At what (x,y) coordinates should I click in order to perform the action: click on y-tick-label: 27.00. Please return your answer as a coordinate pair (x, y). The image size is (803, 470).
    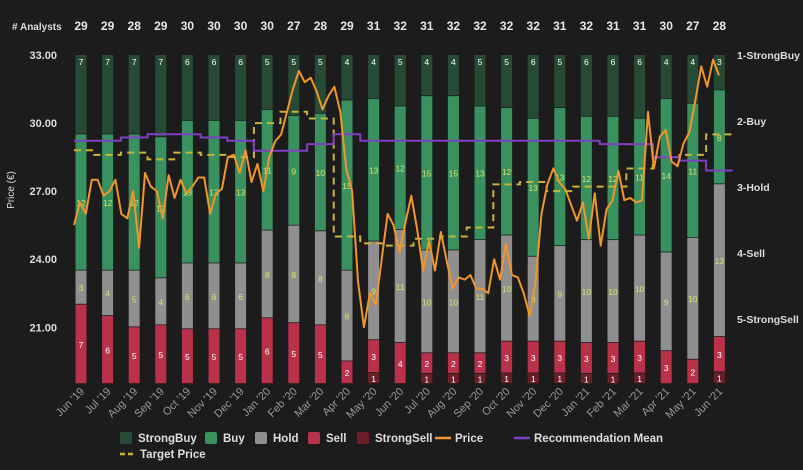
    Looking at the image, I should click on (43, 192).